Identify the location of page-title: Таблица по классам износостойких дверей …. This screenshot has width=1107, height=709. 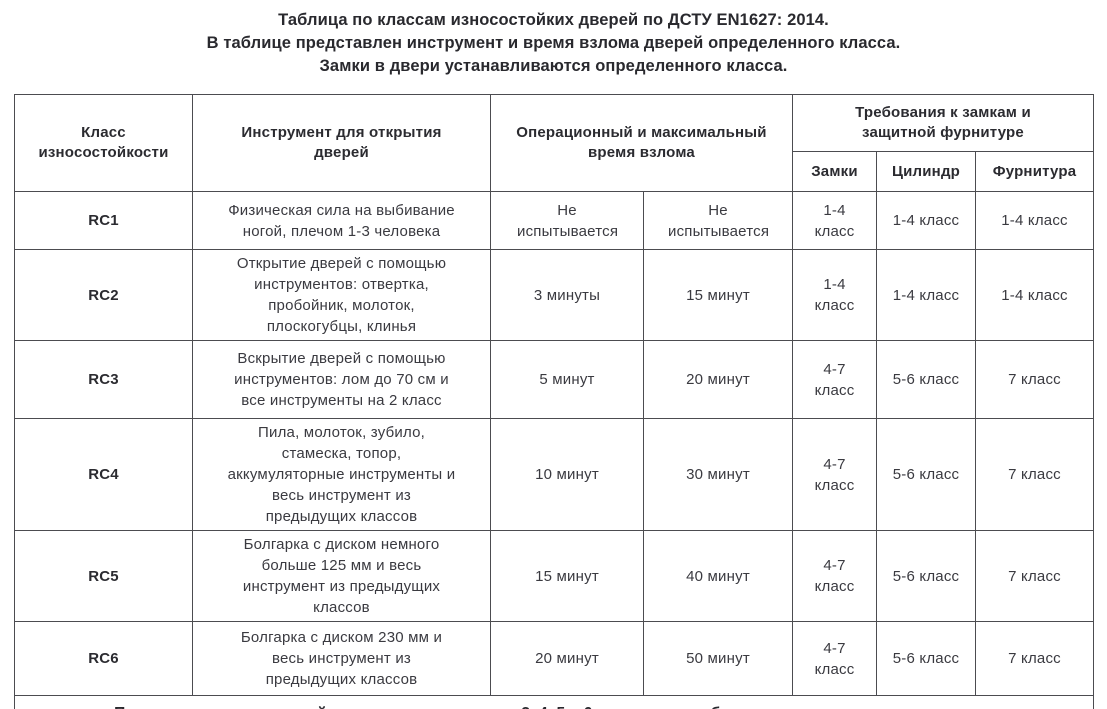
(553, 39).